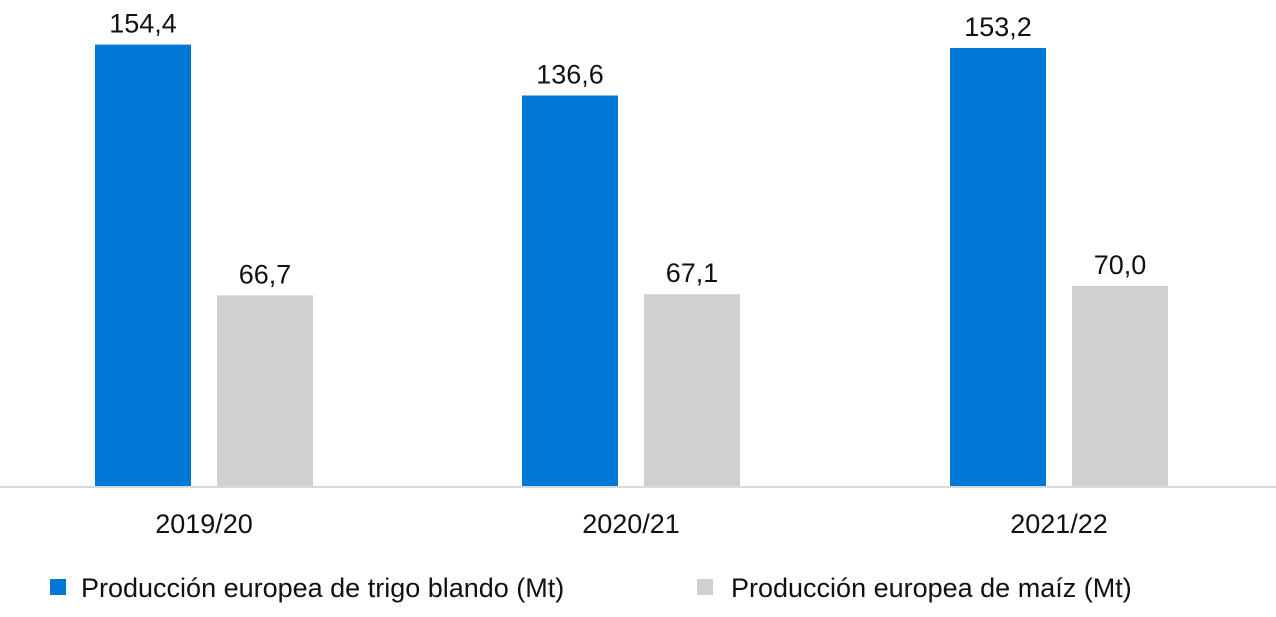 The width and height of the screenshot is (1276, 617). What do you see at coordinates (265, 274) in the screenshot?
I see `data-label-maiz-0: 66,7` at bounding box center [265, 274].